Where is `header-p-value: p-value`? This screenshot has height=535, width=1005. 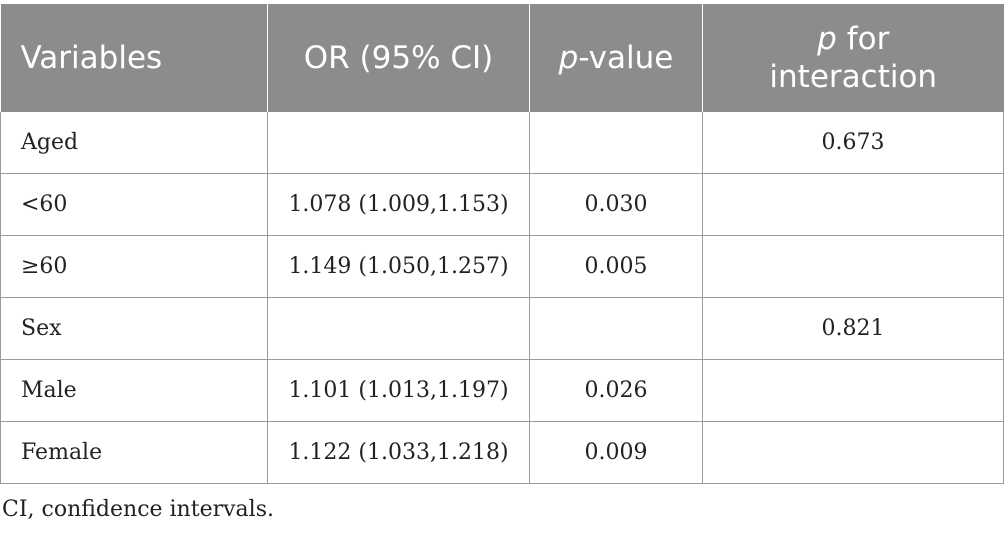 header-p-value: p-value is located at coordinates (616, 58).